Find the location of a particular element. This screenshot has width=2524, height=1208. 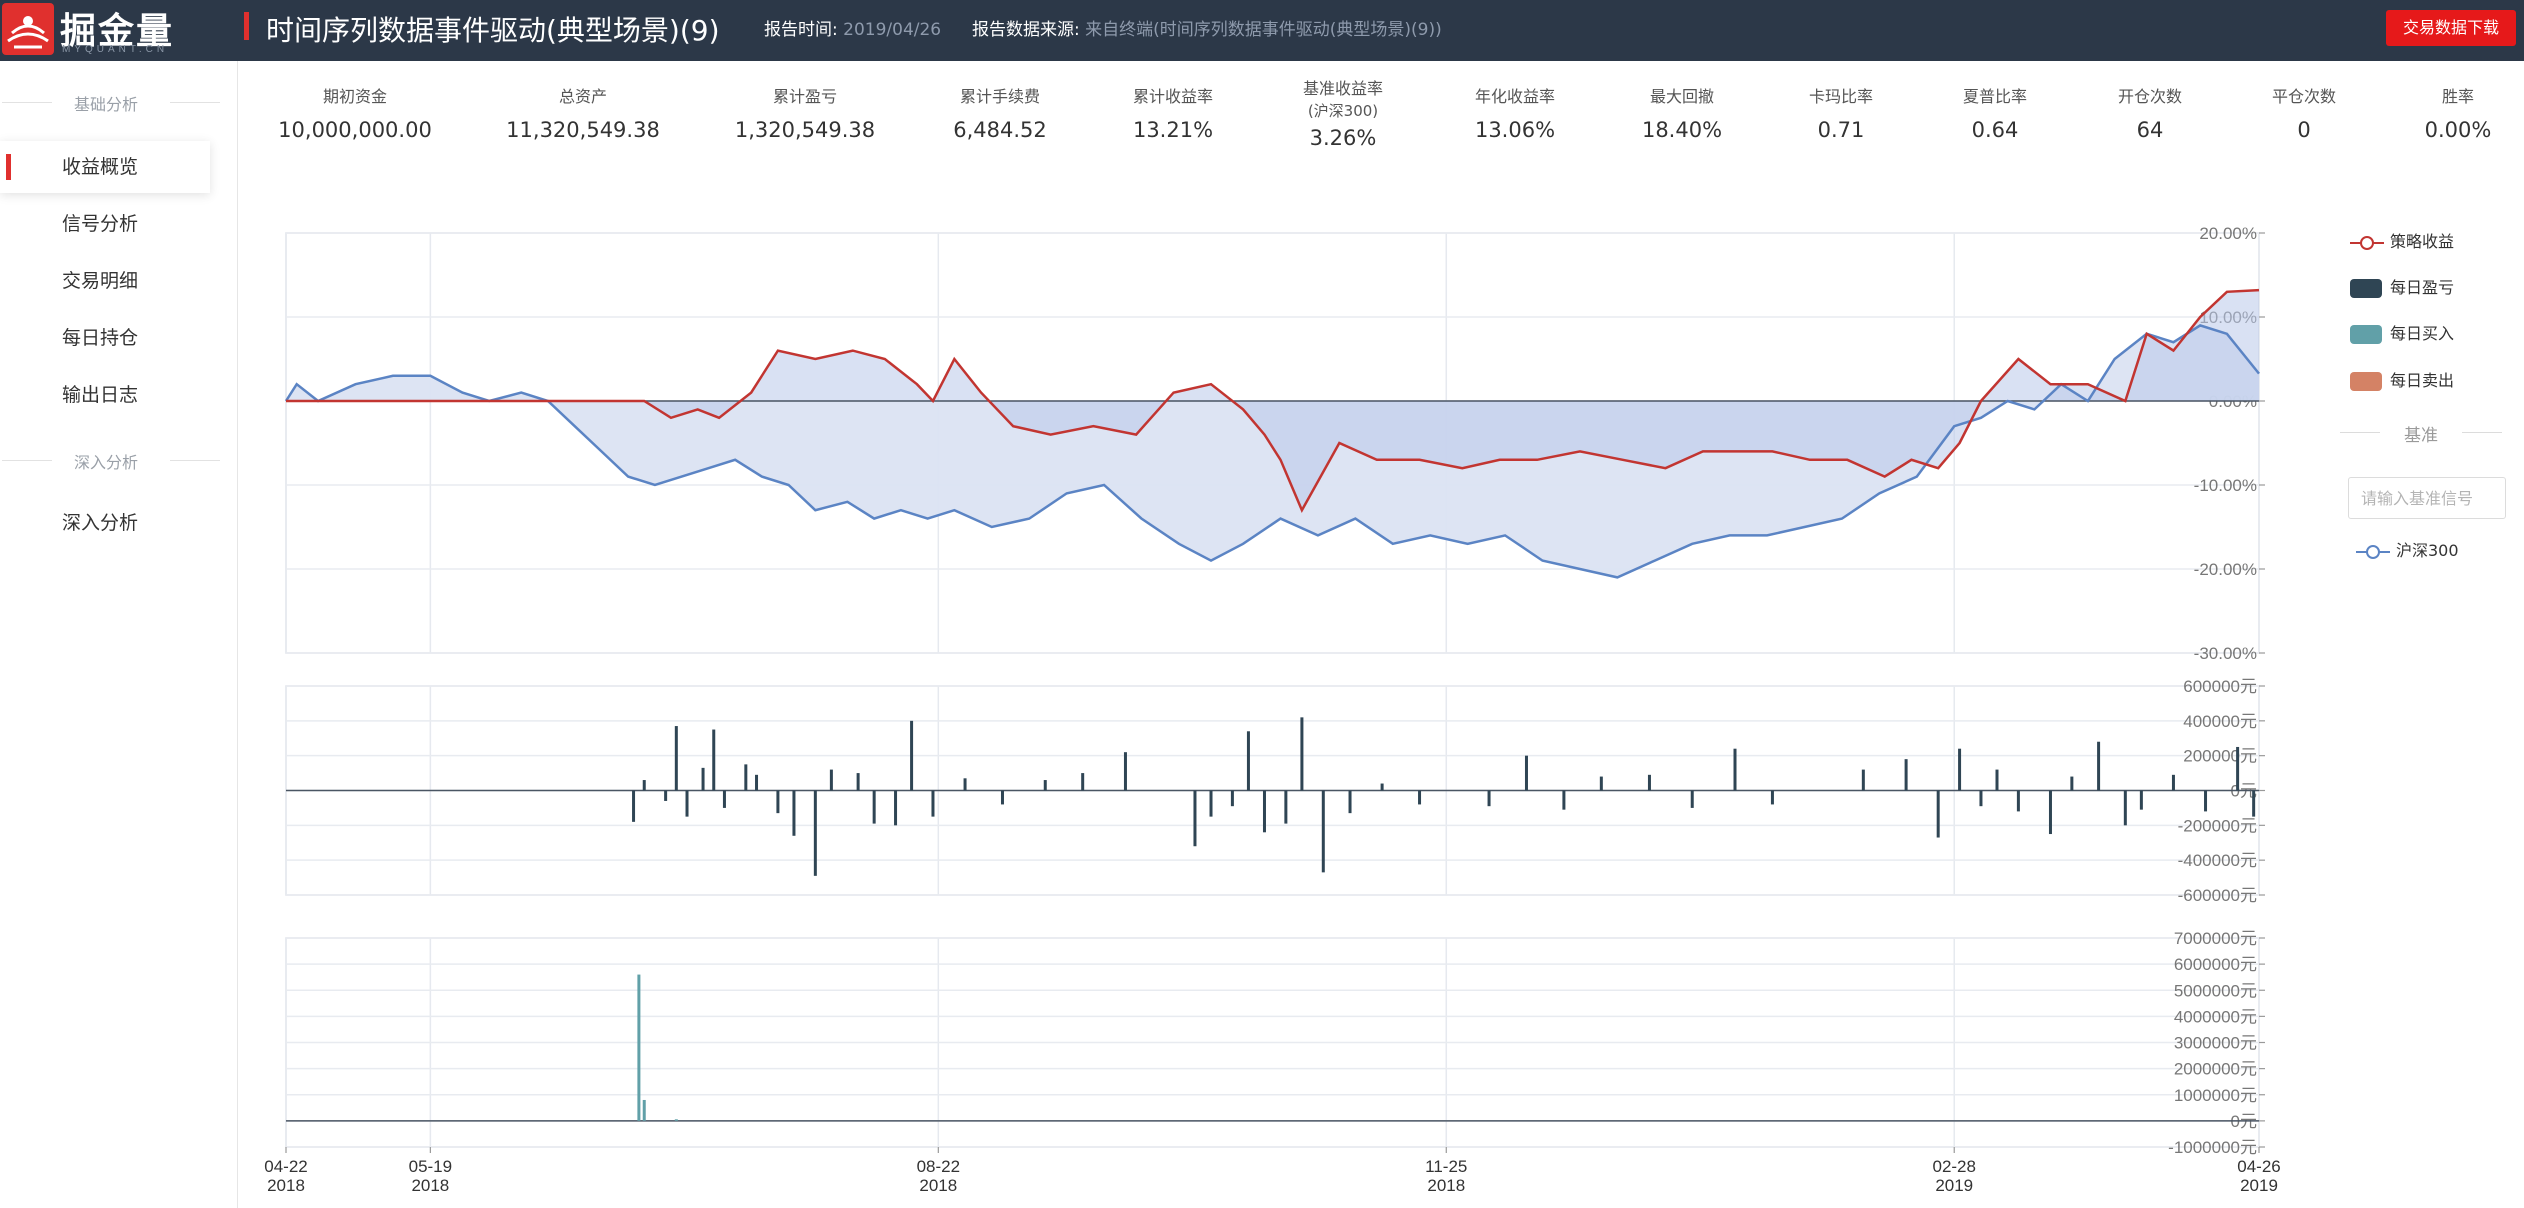

stat-label: 夏普比率 is located at coordinates (1994, 96).